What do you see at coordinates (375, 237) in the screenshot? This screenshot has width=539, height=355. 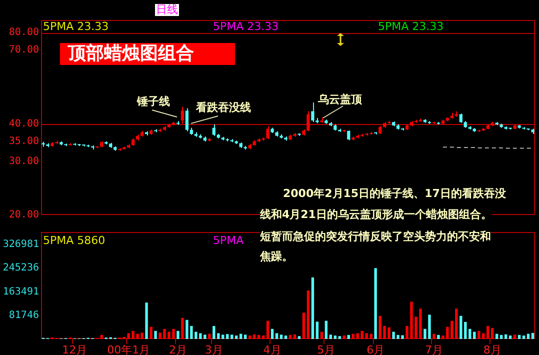 I see `annotation: 短暂而急促的突发行情反映了空头势力的不安和` at bounding box center [375, 237].